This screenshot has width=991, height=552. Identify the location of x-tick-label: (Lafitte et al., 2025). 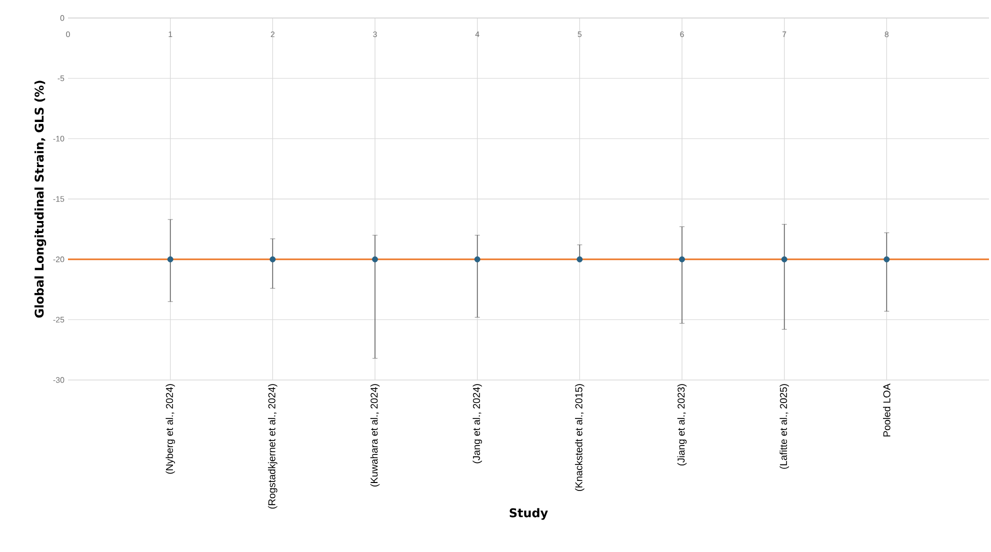
(784, 426).